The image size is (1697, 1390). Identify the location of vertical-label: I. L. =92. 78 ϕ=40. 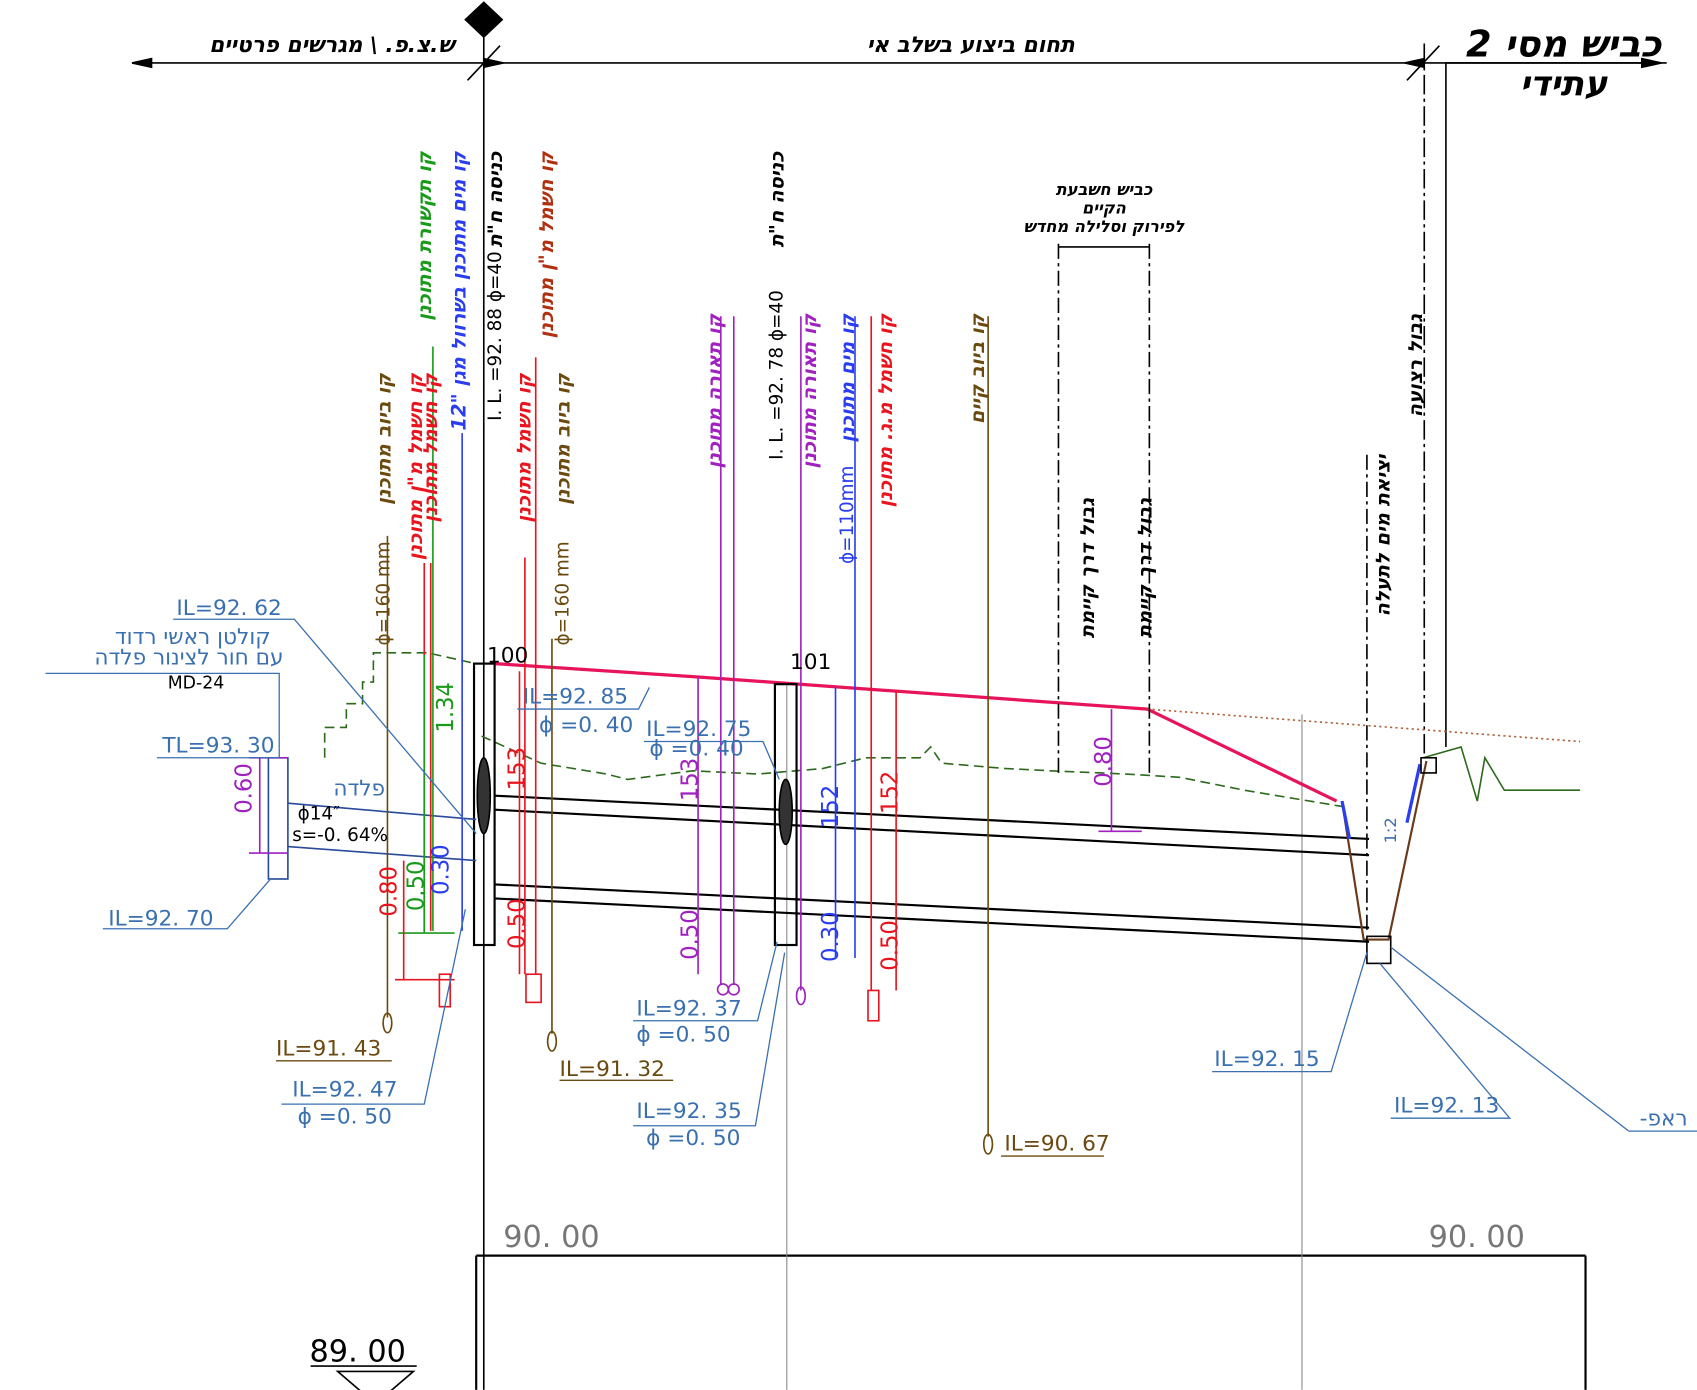
(777, 375).